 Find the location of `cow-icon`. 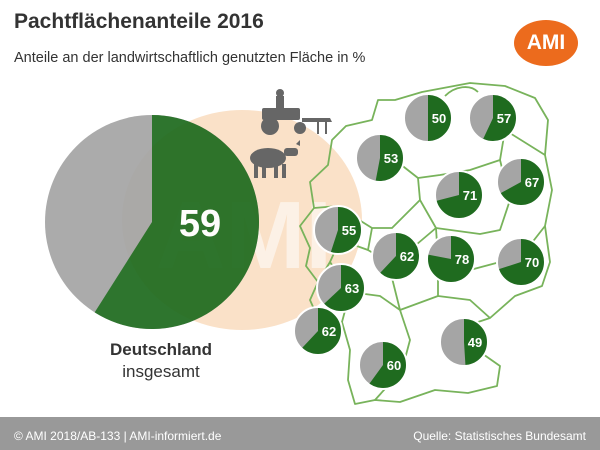

cow-icon is located at coordinates (275, 159).